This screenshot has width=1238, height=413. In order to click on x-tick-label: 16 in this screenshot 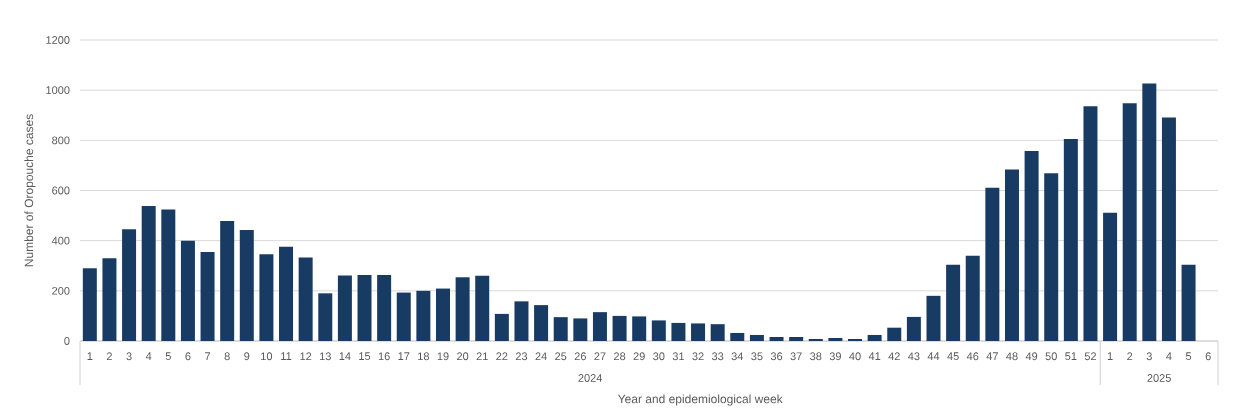, I will do `click(384, 356)`.